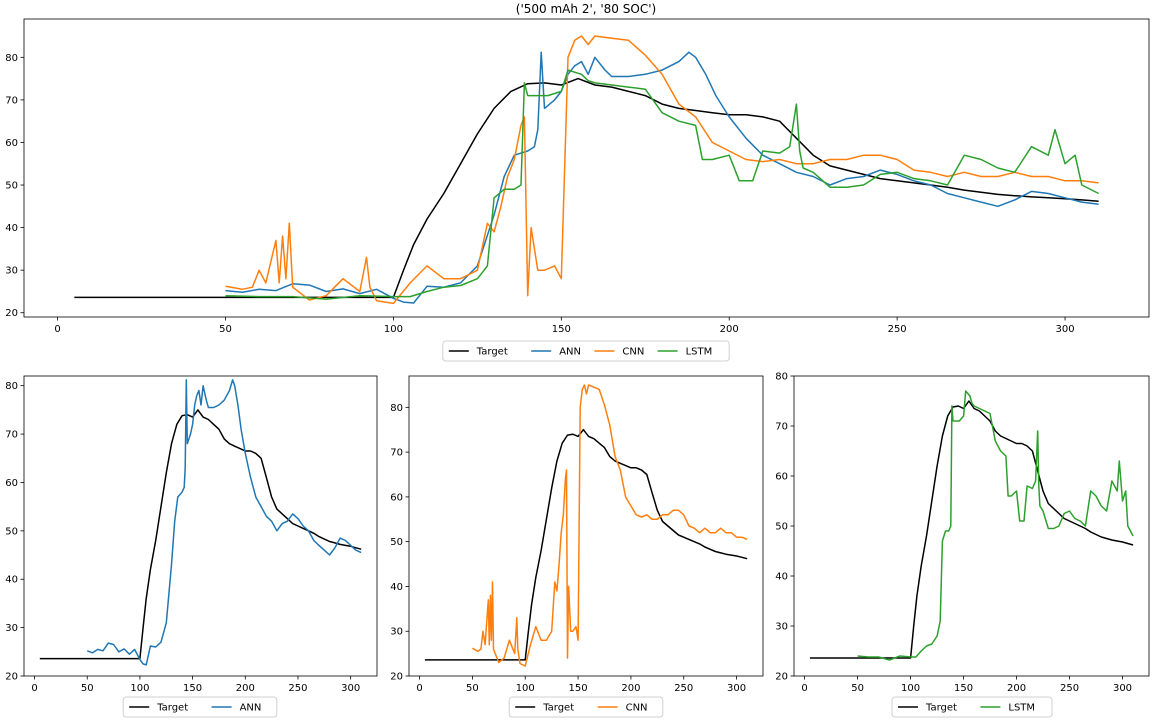  I want to click on legend: Target CNN, so click(586, 707).